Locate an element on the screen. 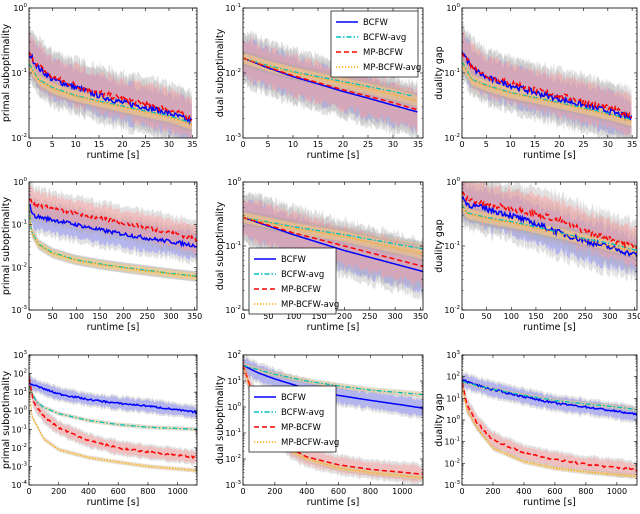 The width and height of the screenshot is (640, 514). y-tick-exponent: 2 is located at coordinates (240, 353).